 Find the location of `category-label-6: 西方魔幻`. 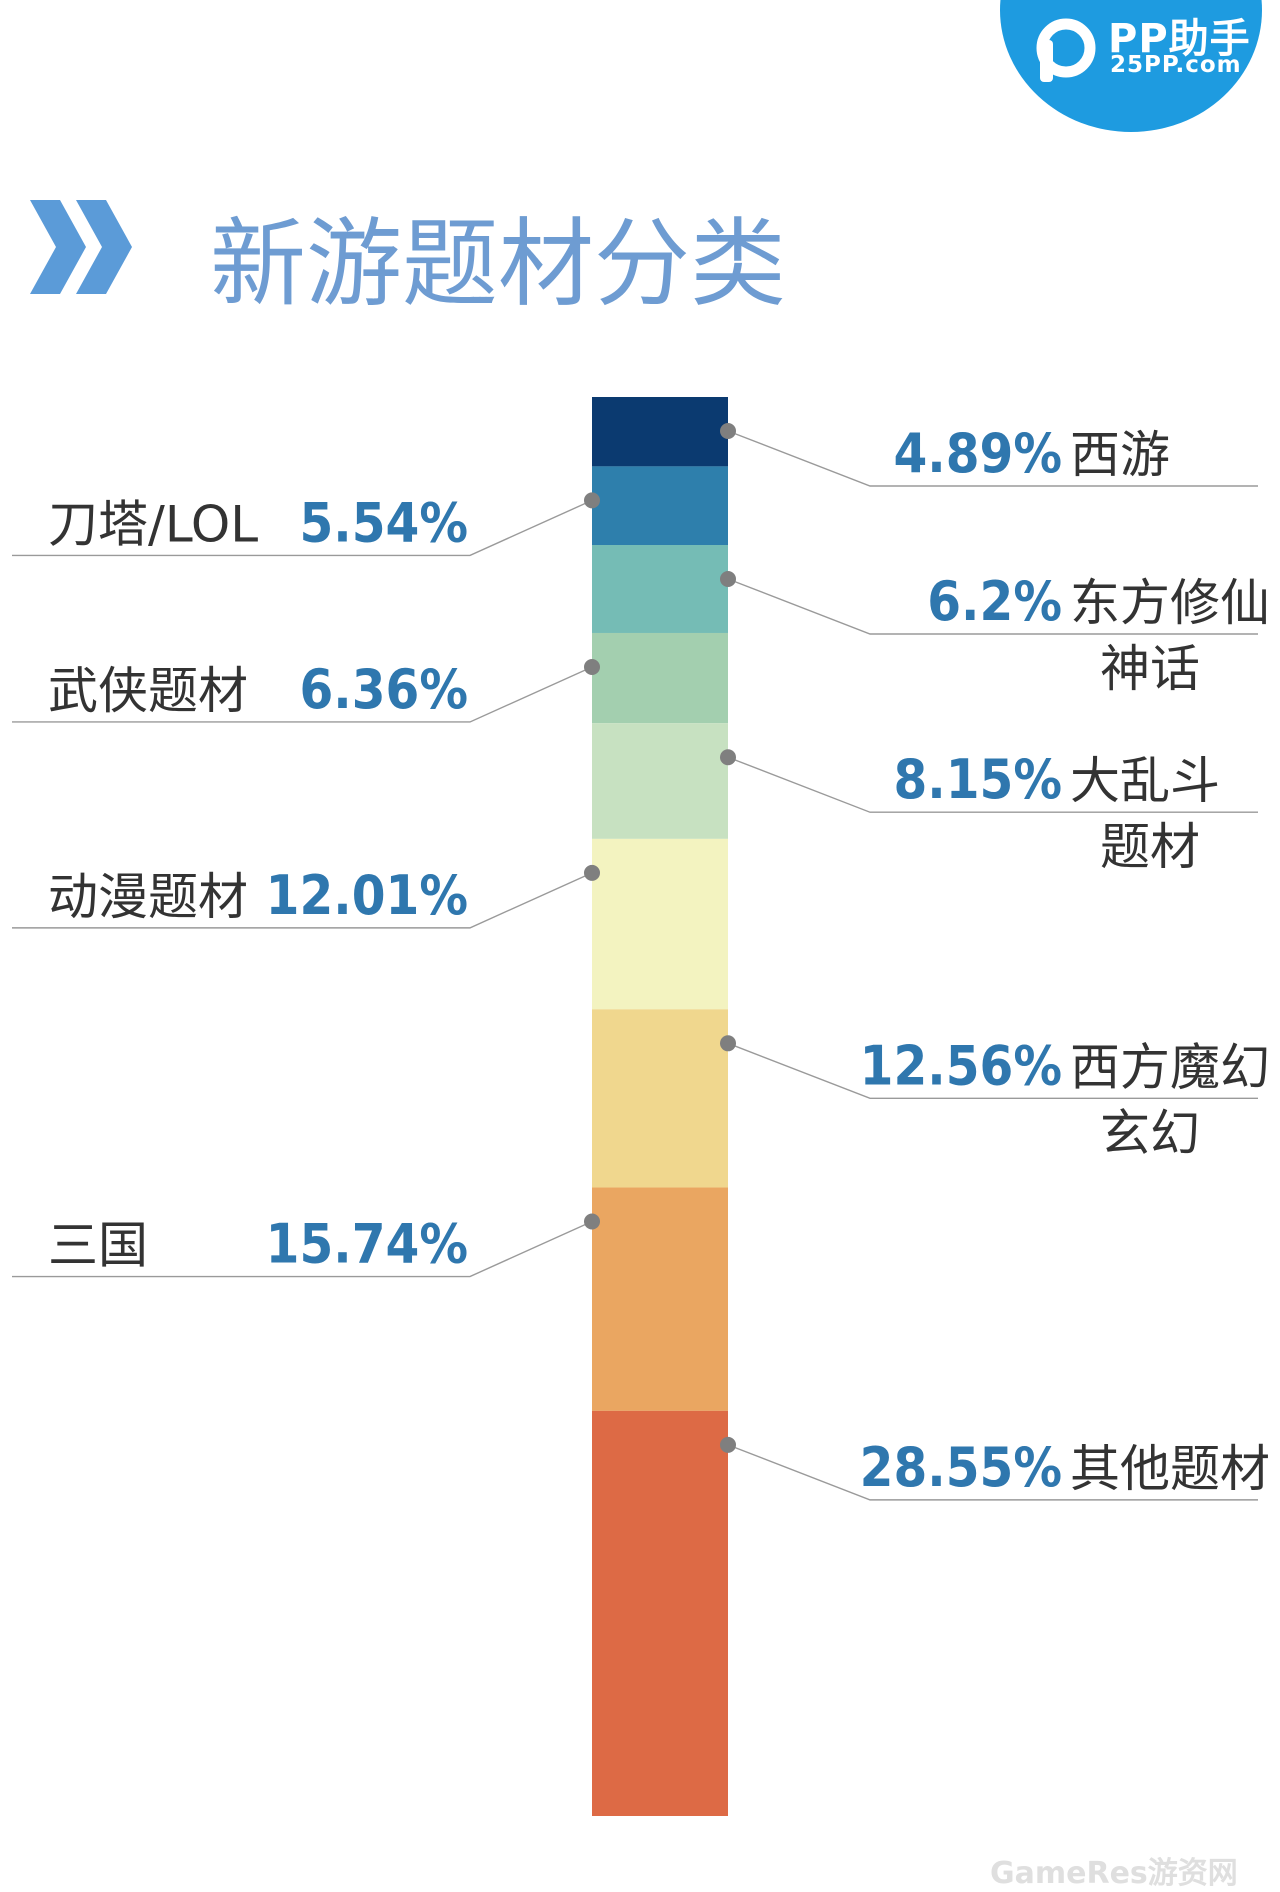

category-label-6: 西方魔幻 is located at coordinates (1170, 1067).